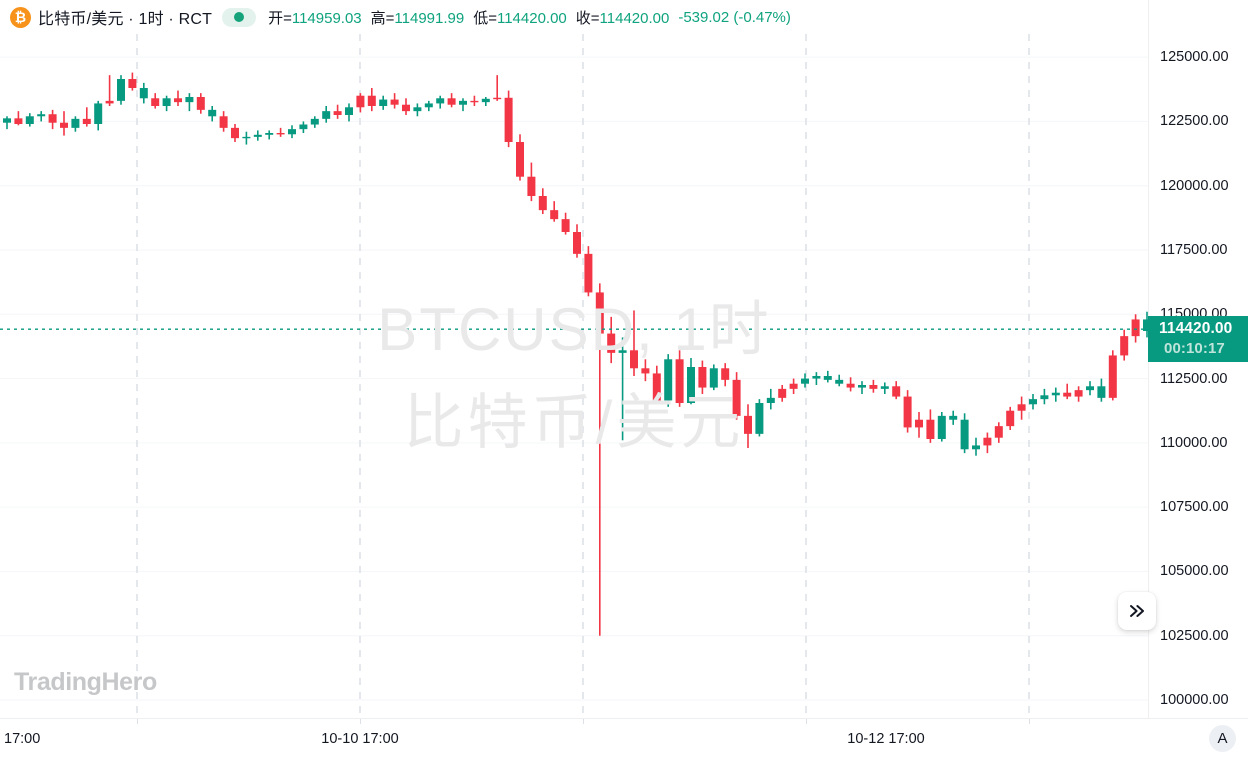 The width and height of the screenshot is (1248, 757). I want to click on price-tick: 107500.00, so click(1194, 507).